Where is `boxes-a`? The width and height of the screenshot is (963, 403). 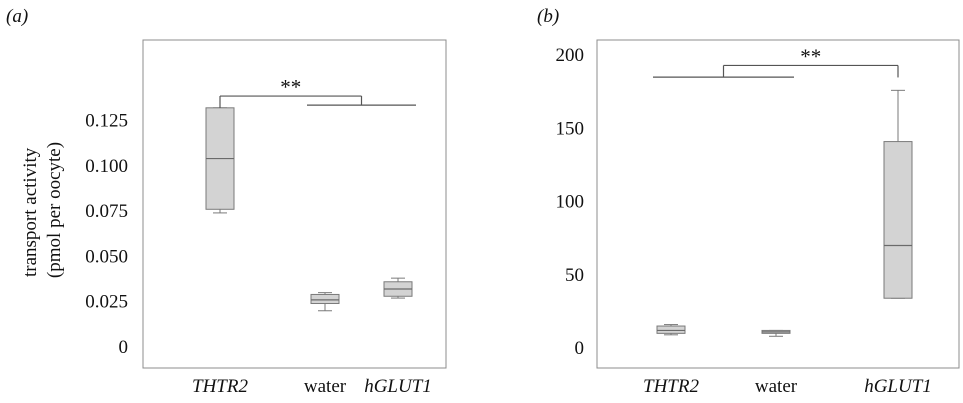 boxes-a is located at coordinates (309, 209).